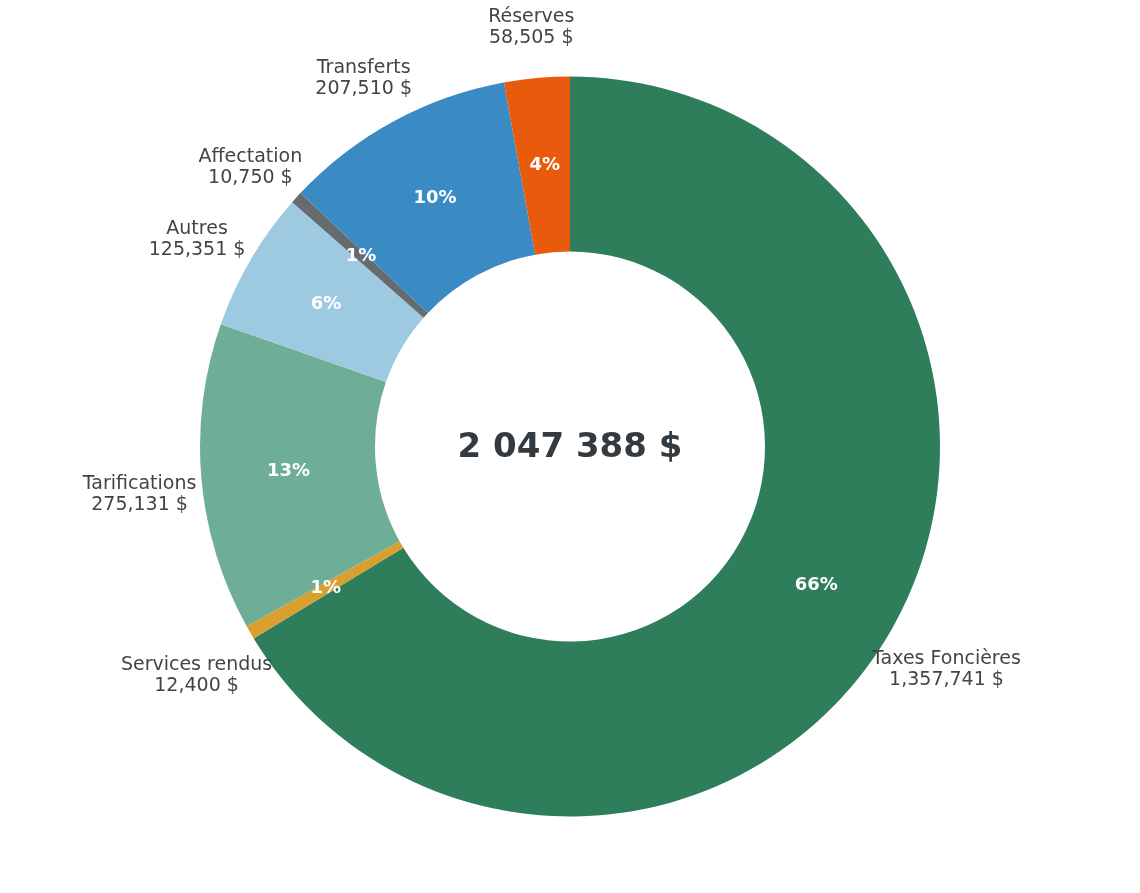 The height and width of the screenshot is (893, 1140). Describe the element at coordinates (946, 678) in the screenshot. I see `data-label: 1,357,741 $` at that location.